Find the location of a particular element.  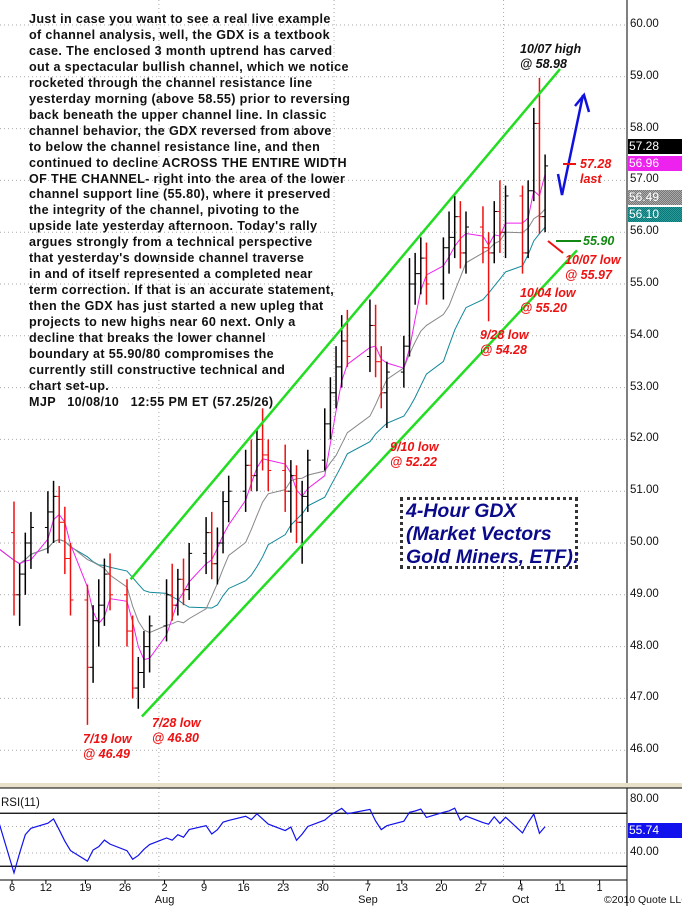

annotation-label: 10/07 high is located at coordinates (551, 49).